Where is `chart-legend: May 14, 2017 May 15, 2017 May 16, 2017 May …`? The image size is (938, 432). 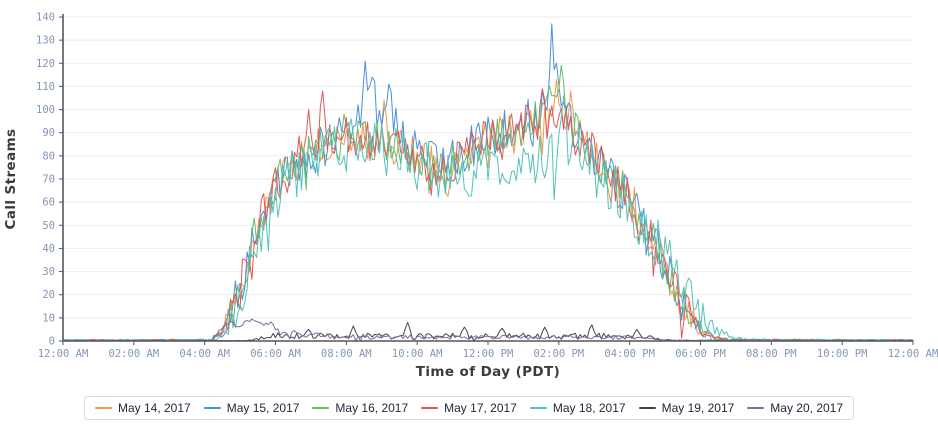 chart-legend: May 14, 2017 May 15, 2017 May 16, 2017 May … is located at coordinates (469, 408).